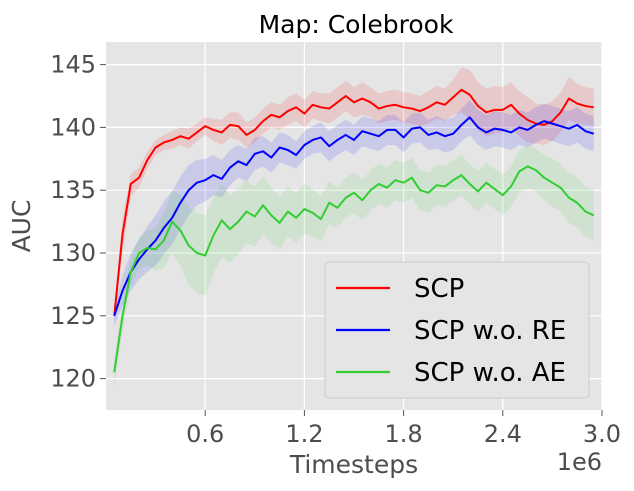 This screenshot has height=491, width=634. I want to click on legend-label: SCP, so click(439, 289).